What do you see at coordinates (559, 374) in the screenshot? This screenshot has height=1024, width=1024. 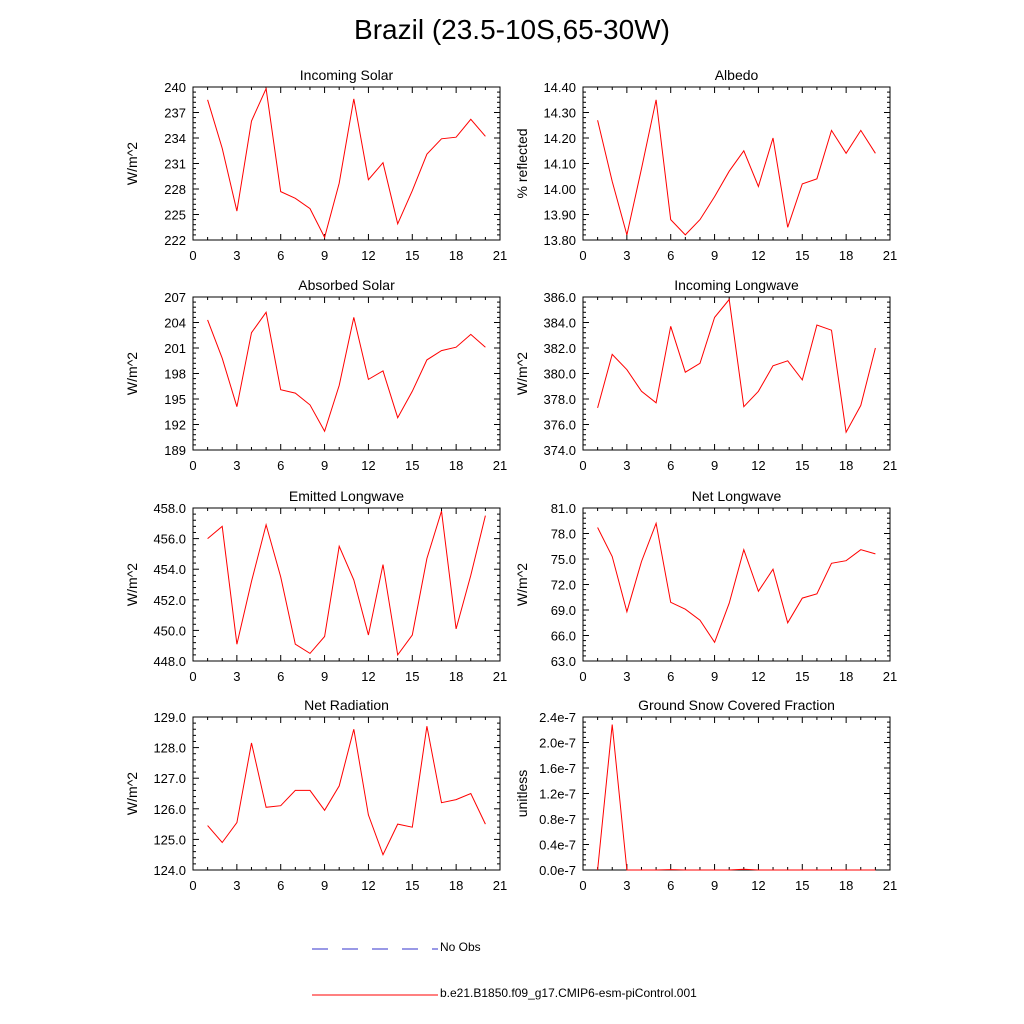 I see `y-tick-label: 380.0` at bounding box center [559, 374].